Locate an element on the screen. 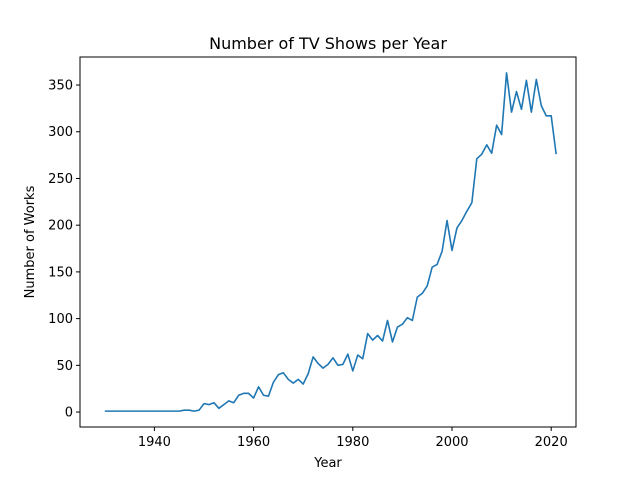 This screenshot has height=480, width=640. x-axis-label: Year is located at coordinates (327, 463).